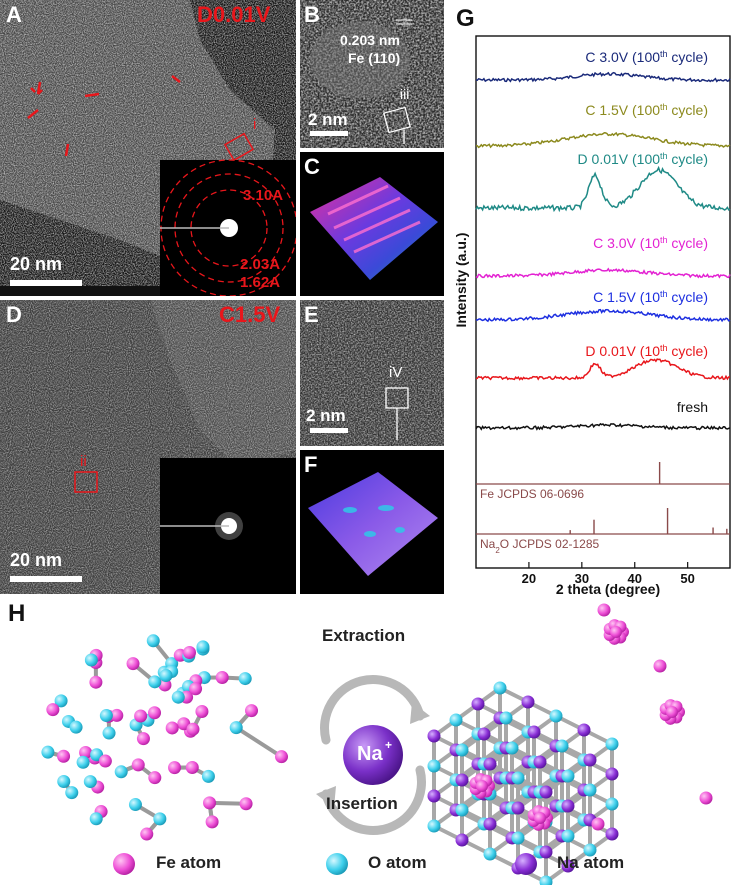 The image size is (737, 885). What do you see at coordinates (465, 18) in the screenshot?
I see `panel-g-letter: G` at bounding box center [465, 18].